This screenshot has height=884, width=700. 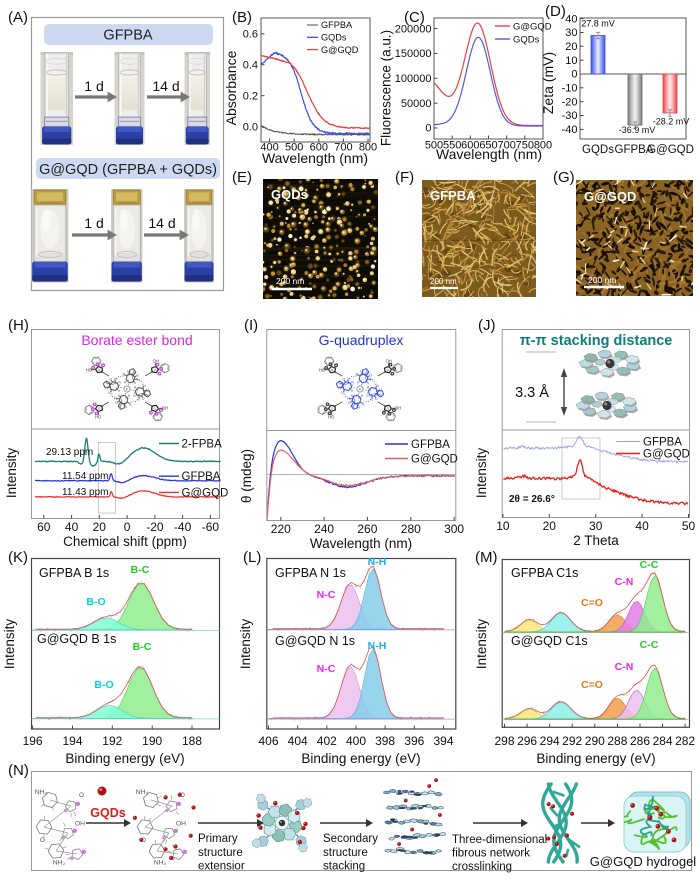 I want to click on svg-text: (I), so click(x=251, y=325).